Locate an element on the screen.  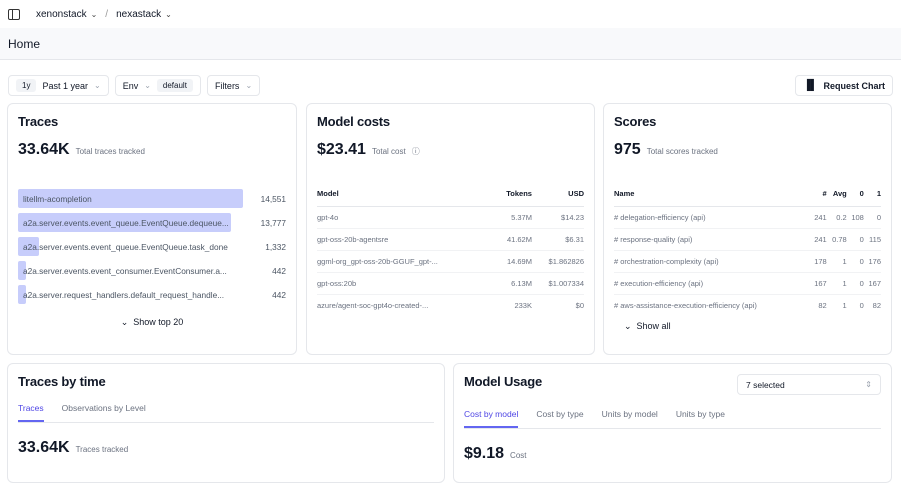
table-cell: $6.31 is located at coordinates (557, 239).